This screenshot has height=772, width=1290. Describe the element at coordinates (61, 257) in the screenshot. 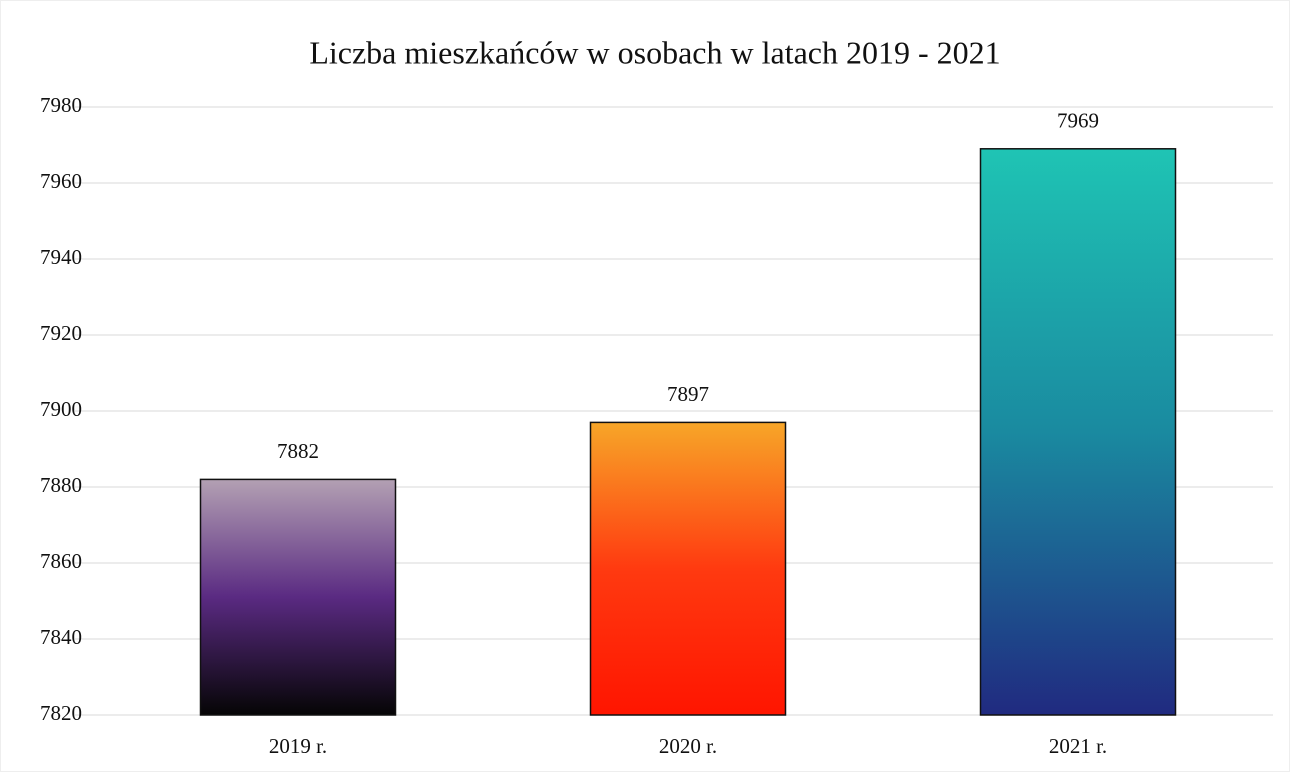

I see `y-tick-label: 7940` at that location.